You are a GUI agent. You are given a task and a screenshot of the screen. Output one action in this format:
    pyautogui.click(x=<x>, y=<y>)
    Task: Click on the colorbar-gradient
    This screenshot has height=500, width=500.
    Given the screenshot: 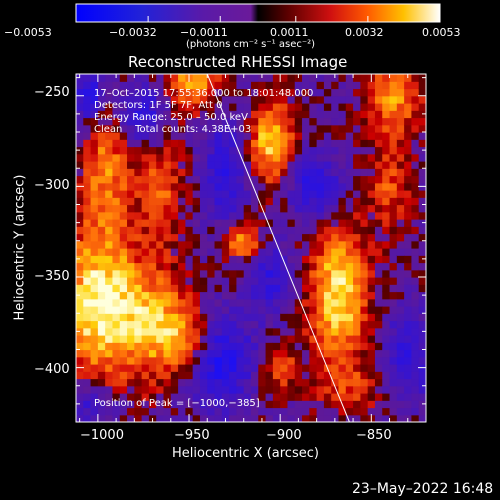 What is the action you would take?
    pyautogui.click(x=258, y=13)
    